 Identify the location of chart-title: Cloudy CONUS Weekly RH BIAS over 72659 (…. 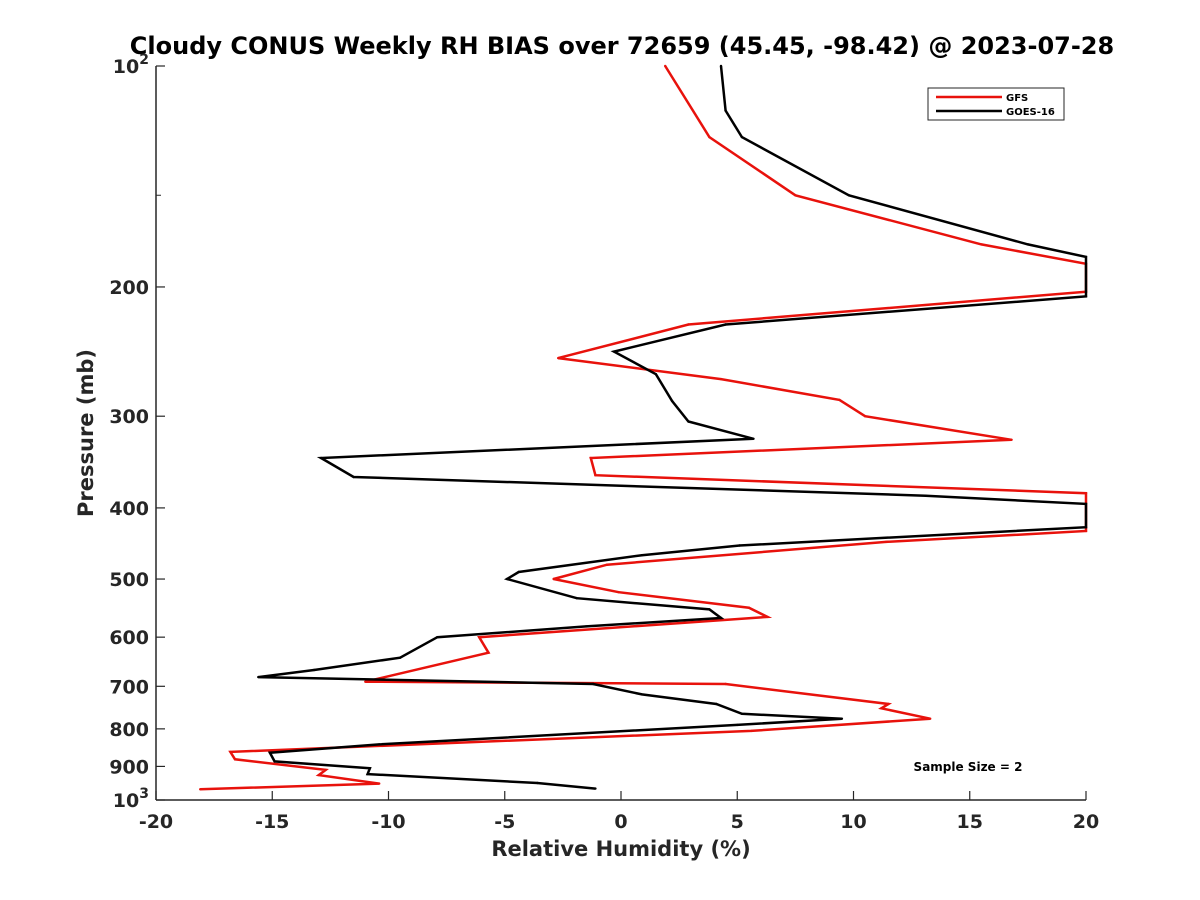
(622, 46).